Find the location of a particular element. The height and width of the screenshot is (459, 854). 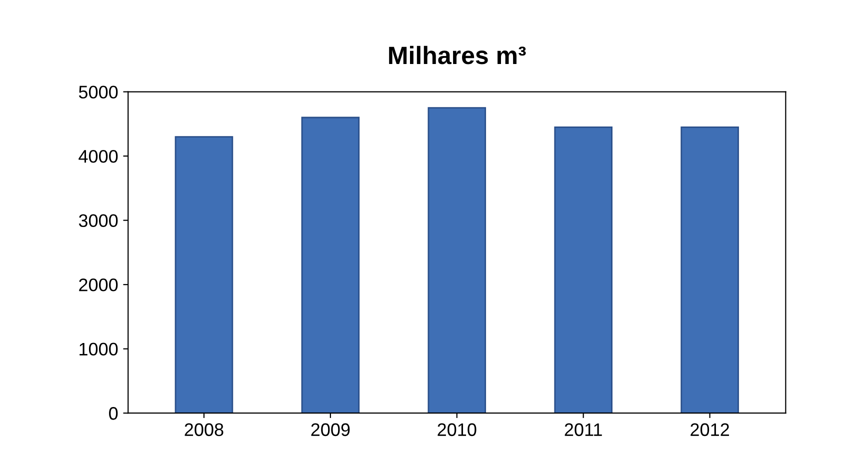

x-tick-label: 2011 is located at coordinates (583, 429).